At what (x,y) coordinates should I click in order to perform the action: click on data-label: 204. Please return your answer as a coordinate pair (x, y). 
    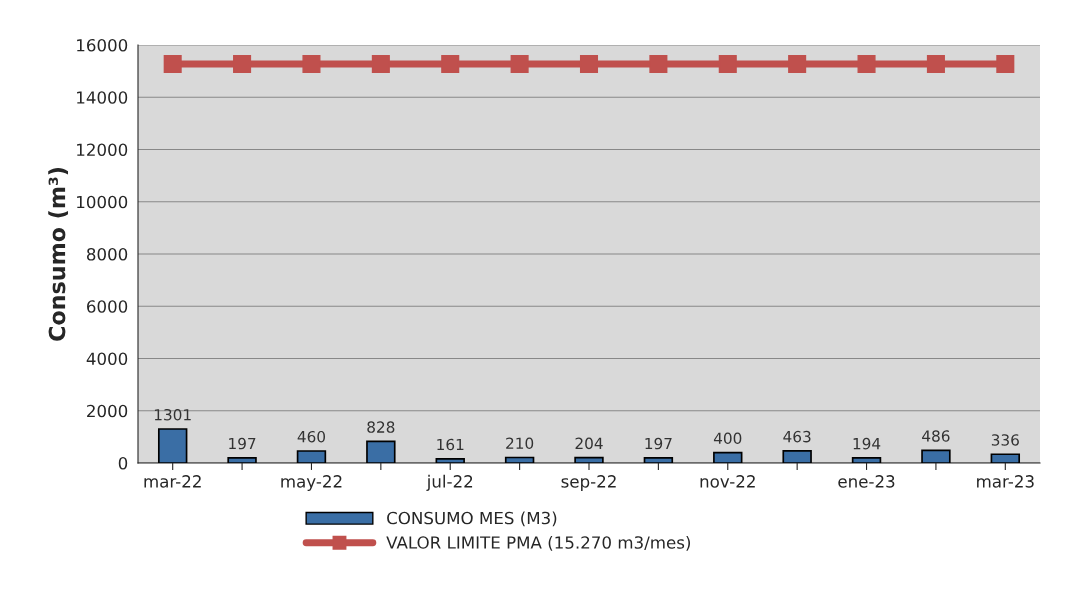
    Looking at the image, I should click on (589, 443).